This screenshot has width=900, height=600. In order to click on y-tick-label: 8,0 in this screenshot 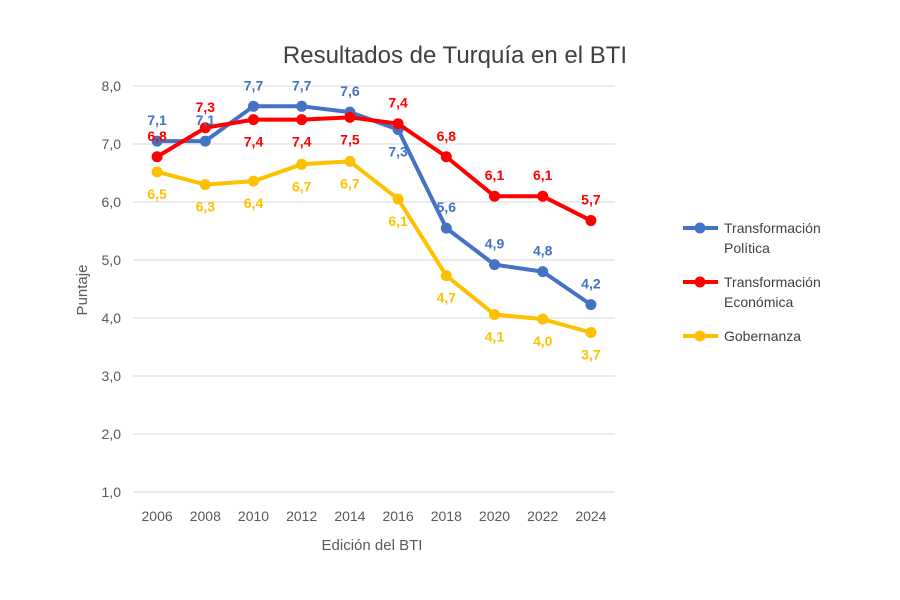, I will do `click(112, 86)`.